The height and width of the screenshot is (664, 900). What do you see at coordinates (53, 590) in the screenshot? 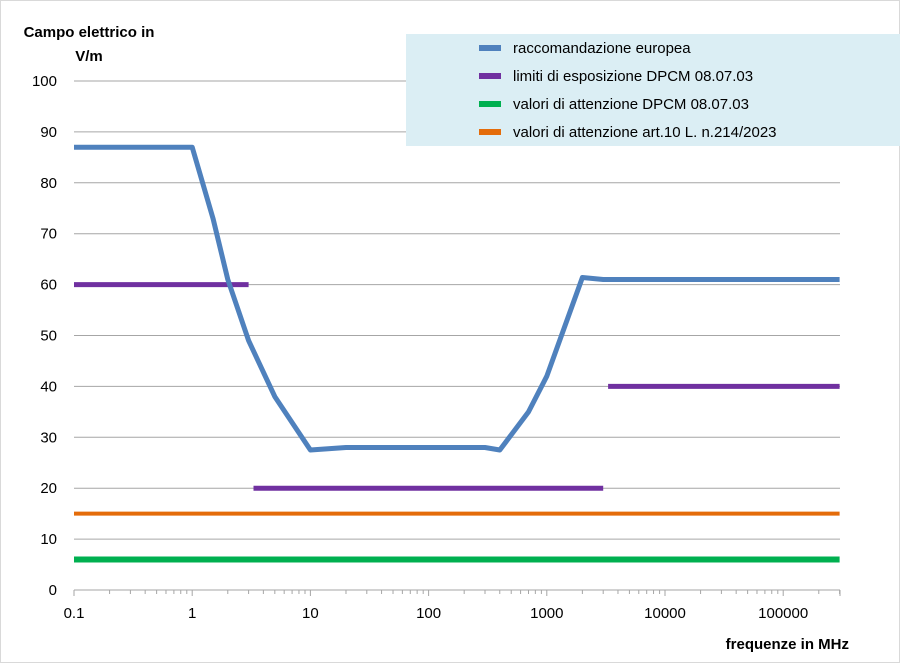
I see `y-tick-label-0: 0` at bounding box center [53, 590].